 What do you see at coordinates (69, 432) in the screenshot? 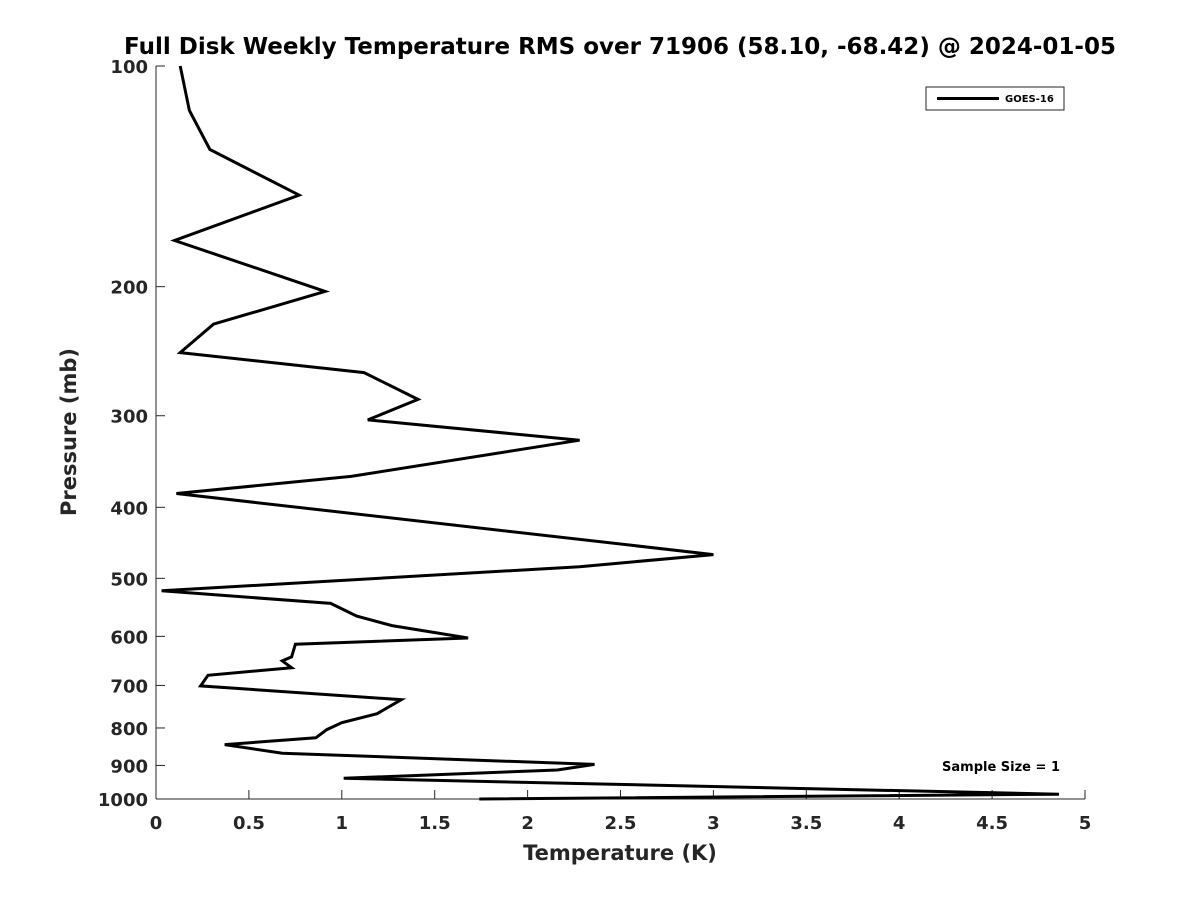
I see `y-axis-label: Pressure (mb)` at bounding box center [69, 432].